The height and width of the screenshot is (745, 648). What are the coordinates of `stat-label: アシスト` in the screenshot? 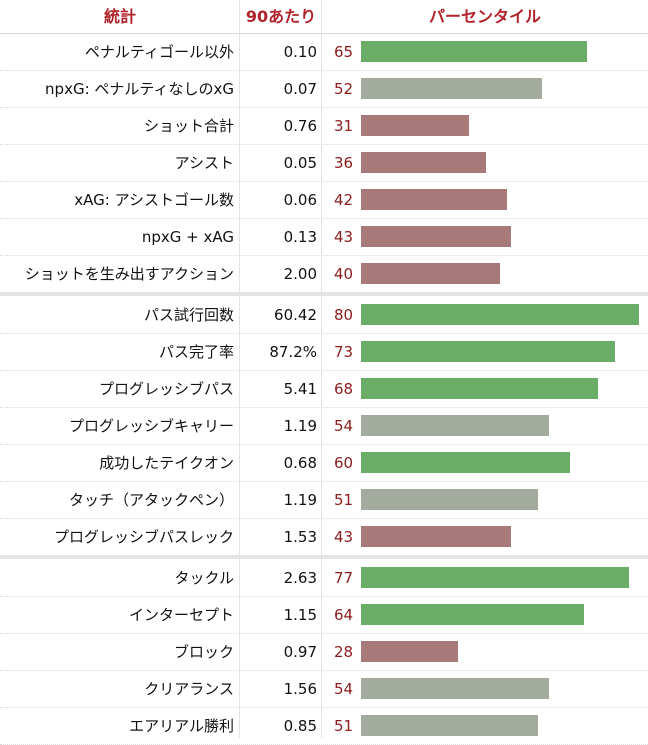 It's located at (204, 163).